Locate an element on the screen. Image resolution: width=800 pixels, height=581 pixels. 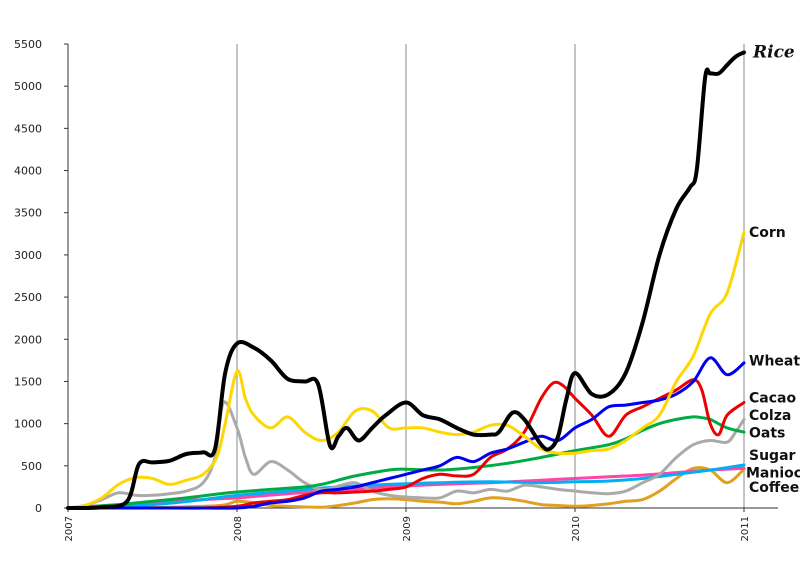
x-tick-label: 2007 is located at coordinates (69, 528).